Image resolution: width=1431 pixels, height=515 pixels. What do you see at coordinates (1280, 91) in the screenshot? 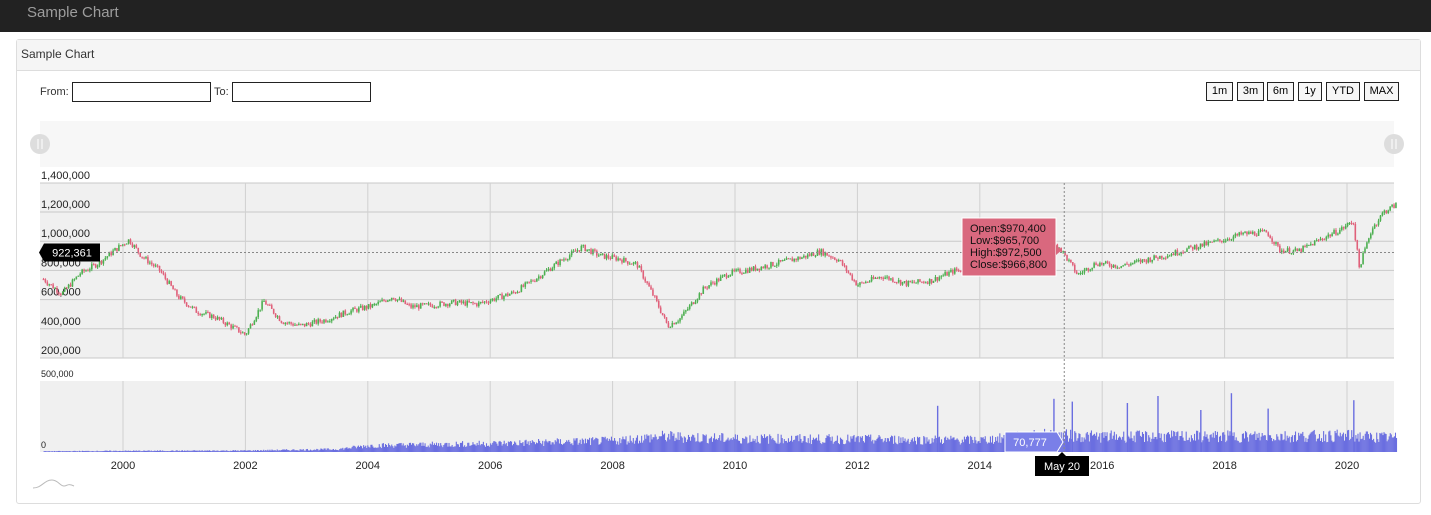
I see `range-button-6m: 6m` at bounding box center [1280, 91].